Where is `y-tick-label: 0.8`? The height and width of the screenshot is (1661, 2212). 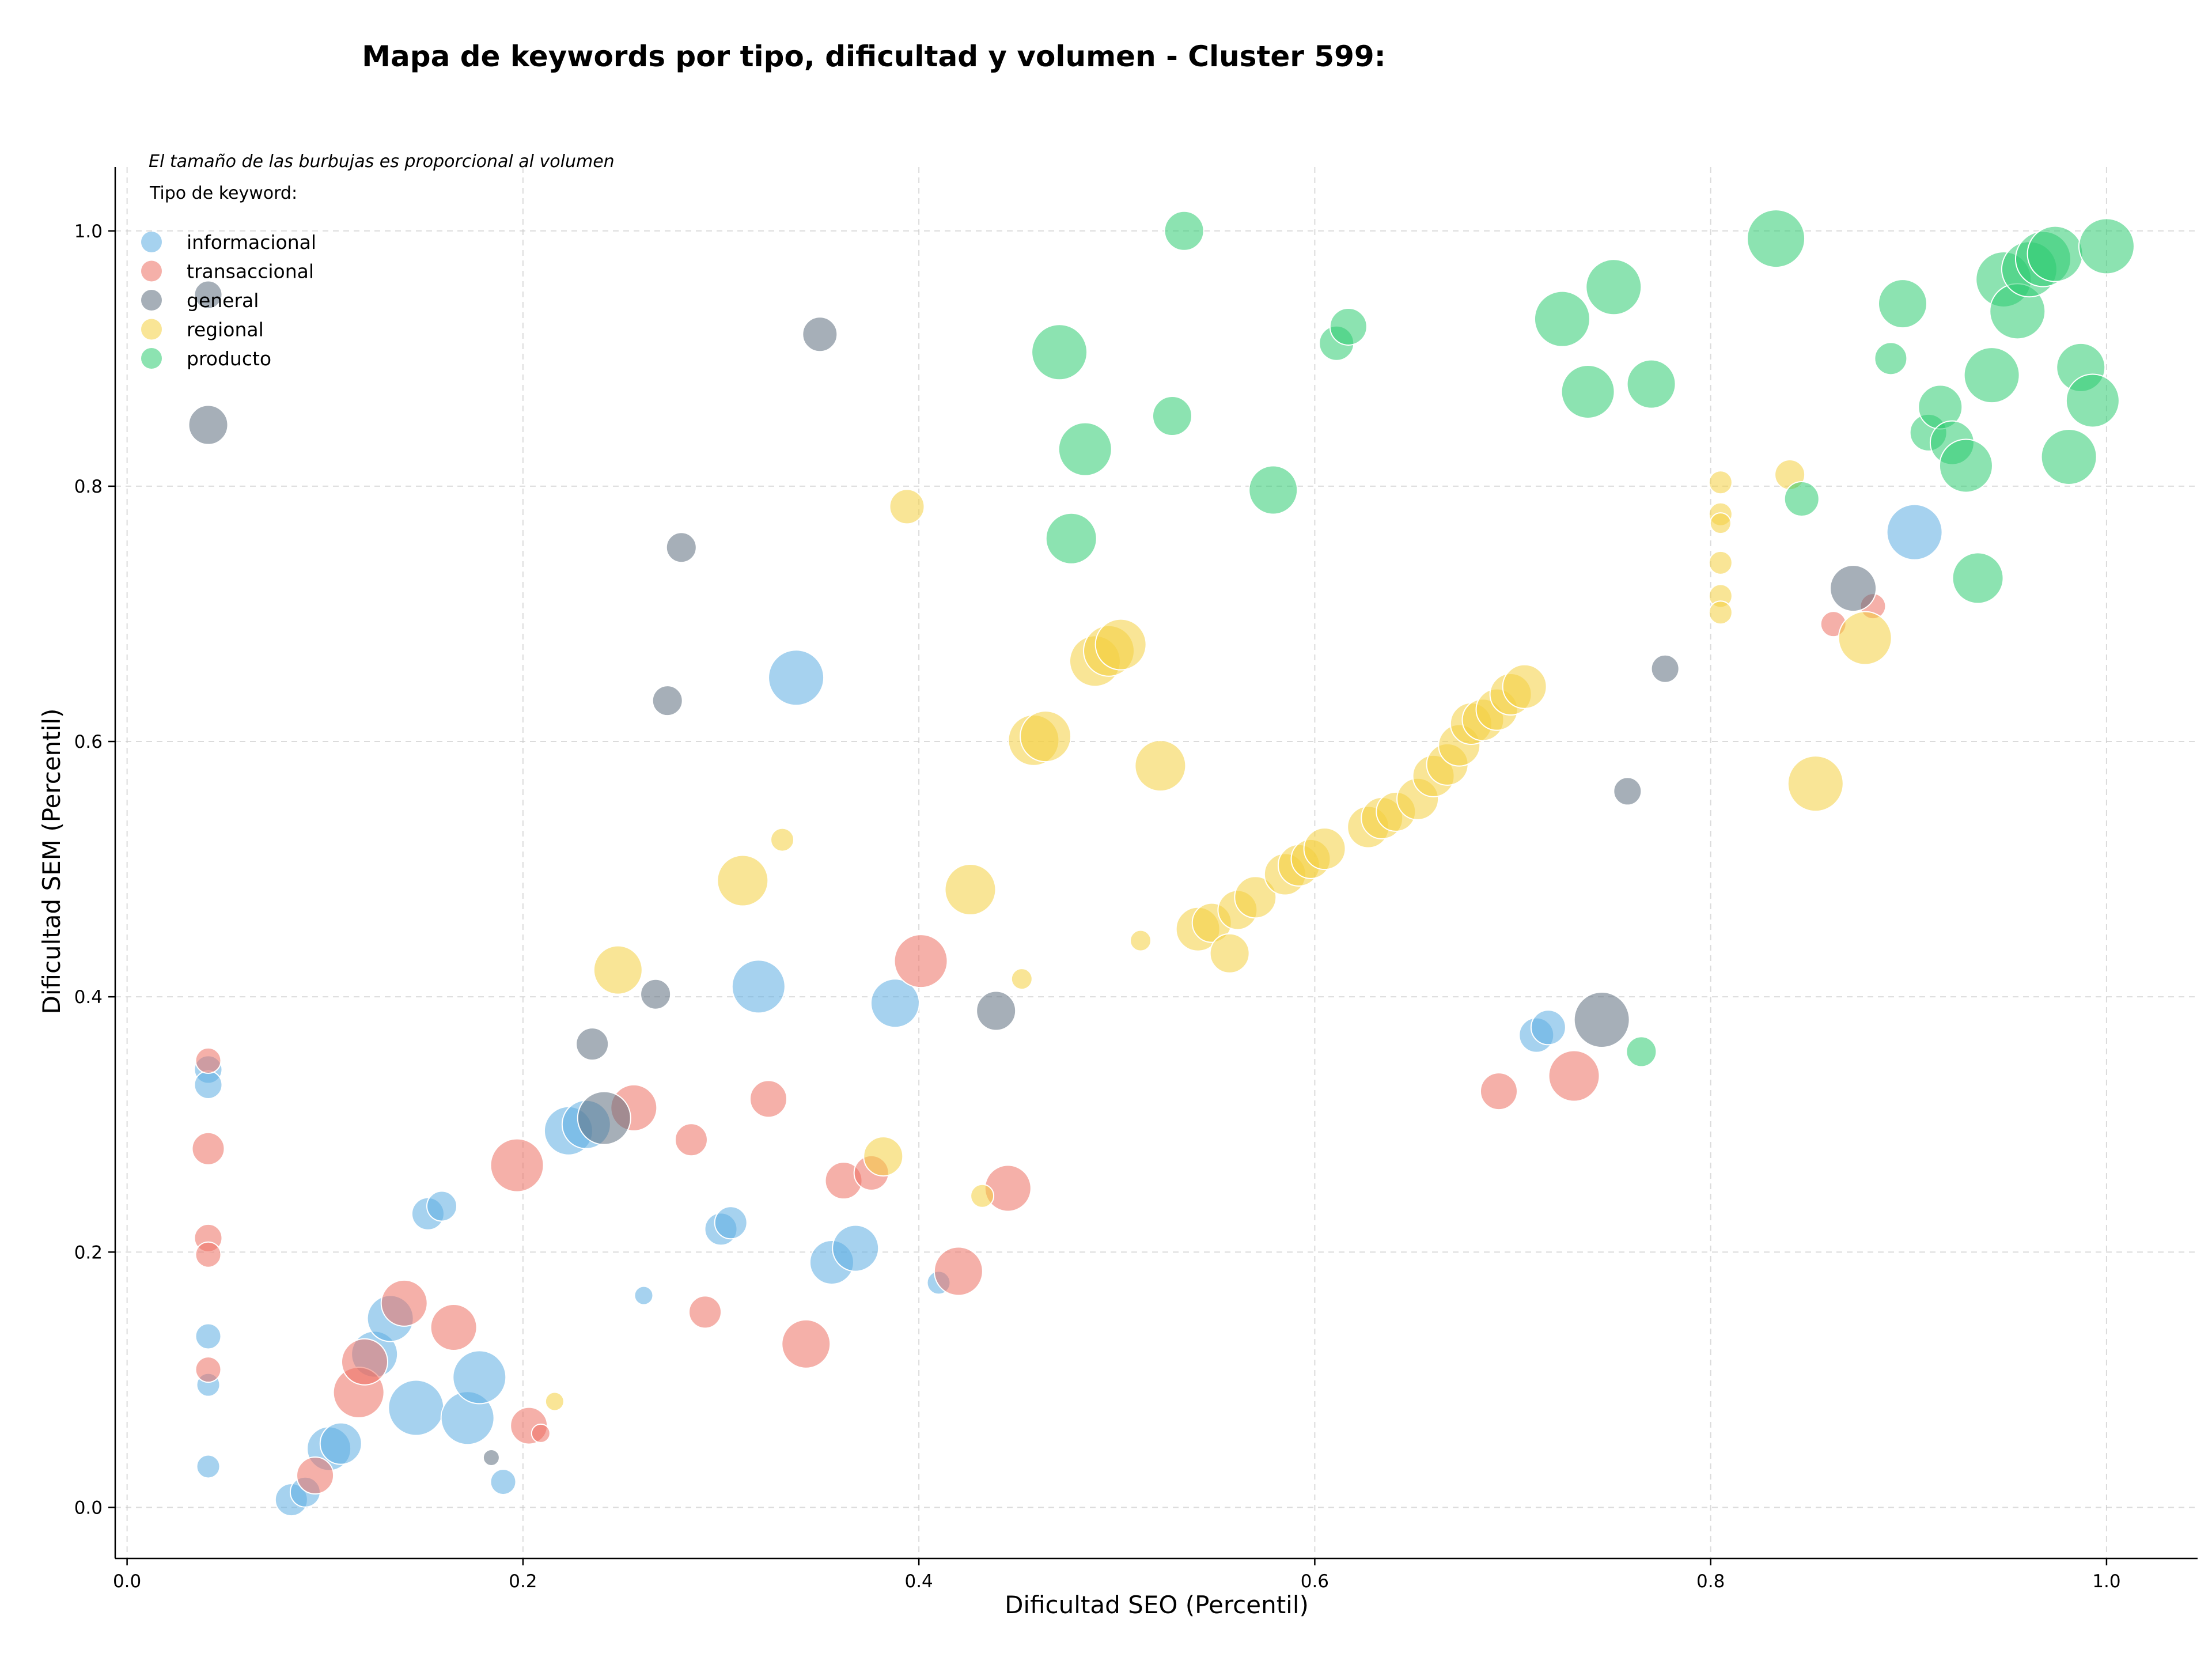 y-tick-label: 0.8 is located at coordinates (88, 486).